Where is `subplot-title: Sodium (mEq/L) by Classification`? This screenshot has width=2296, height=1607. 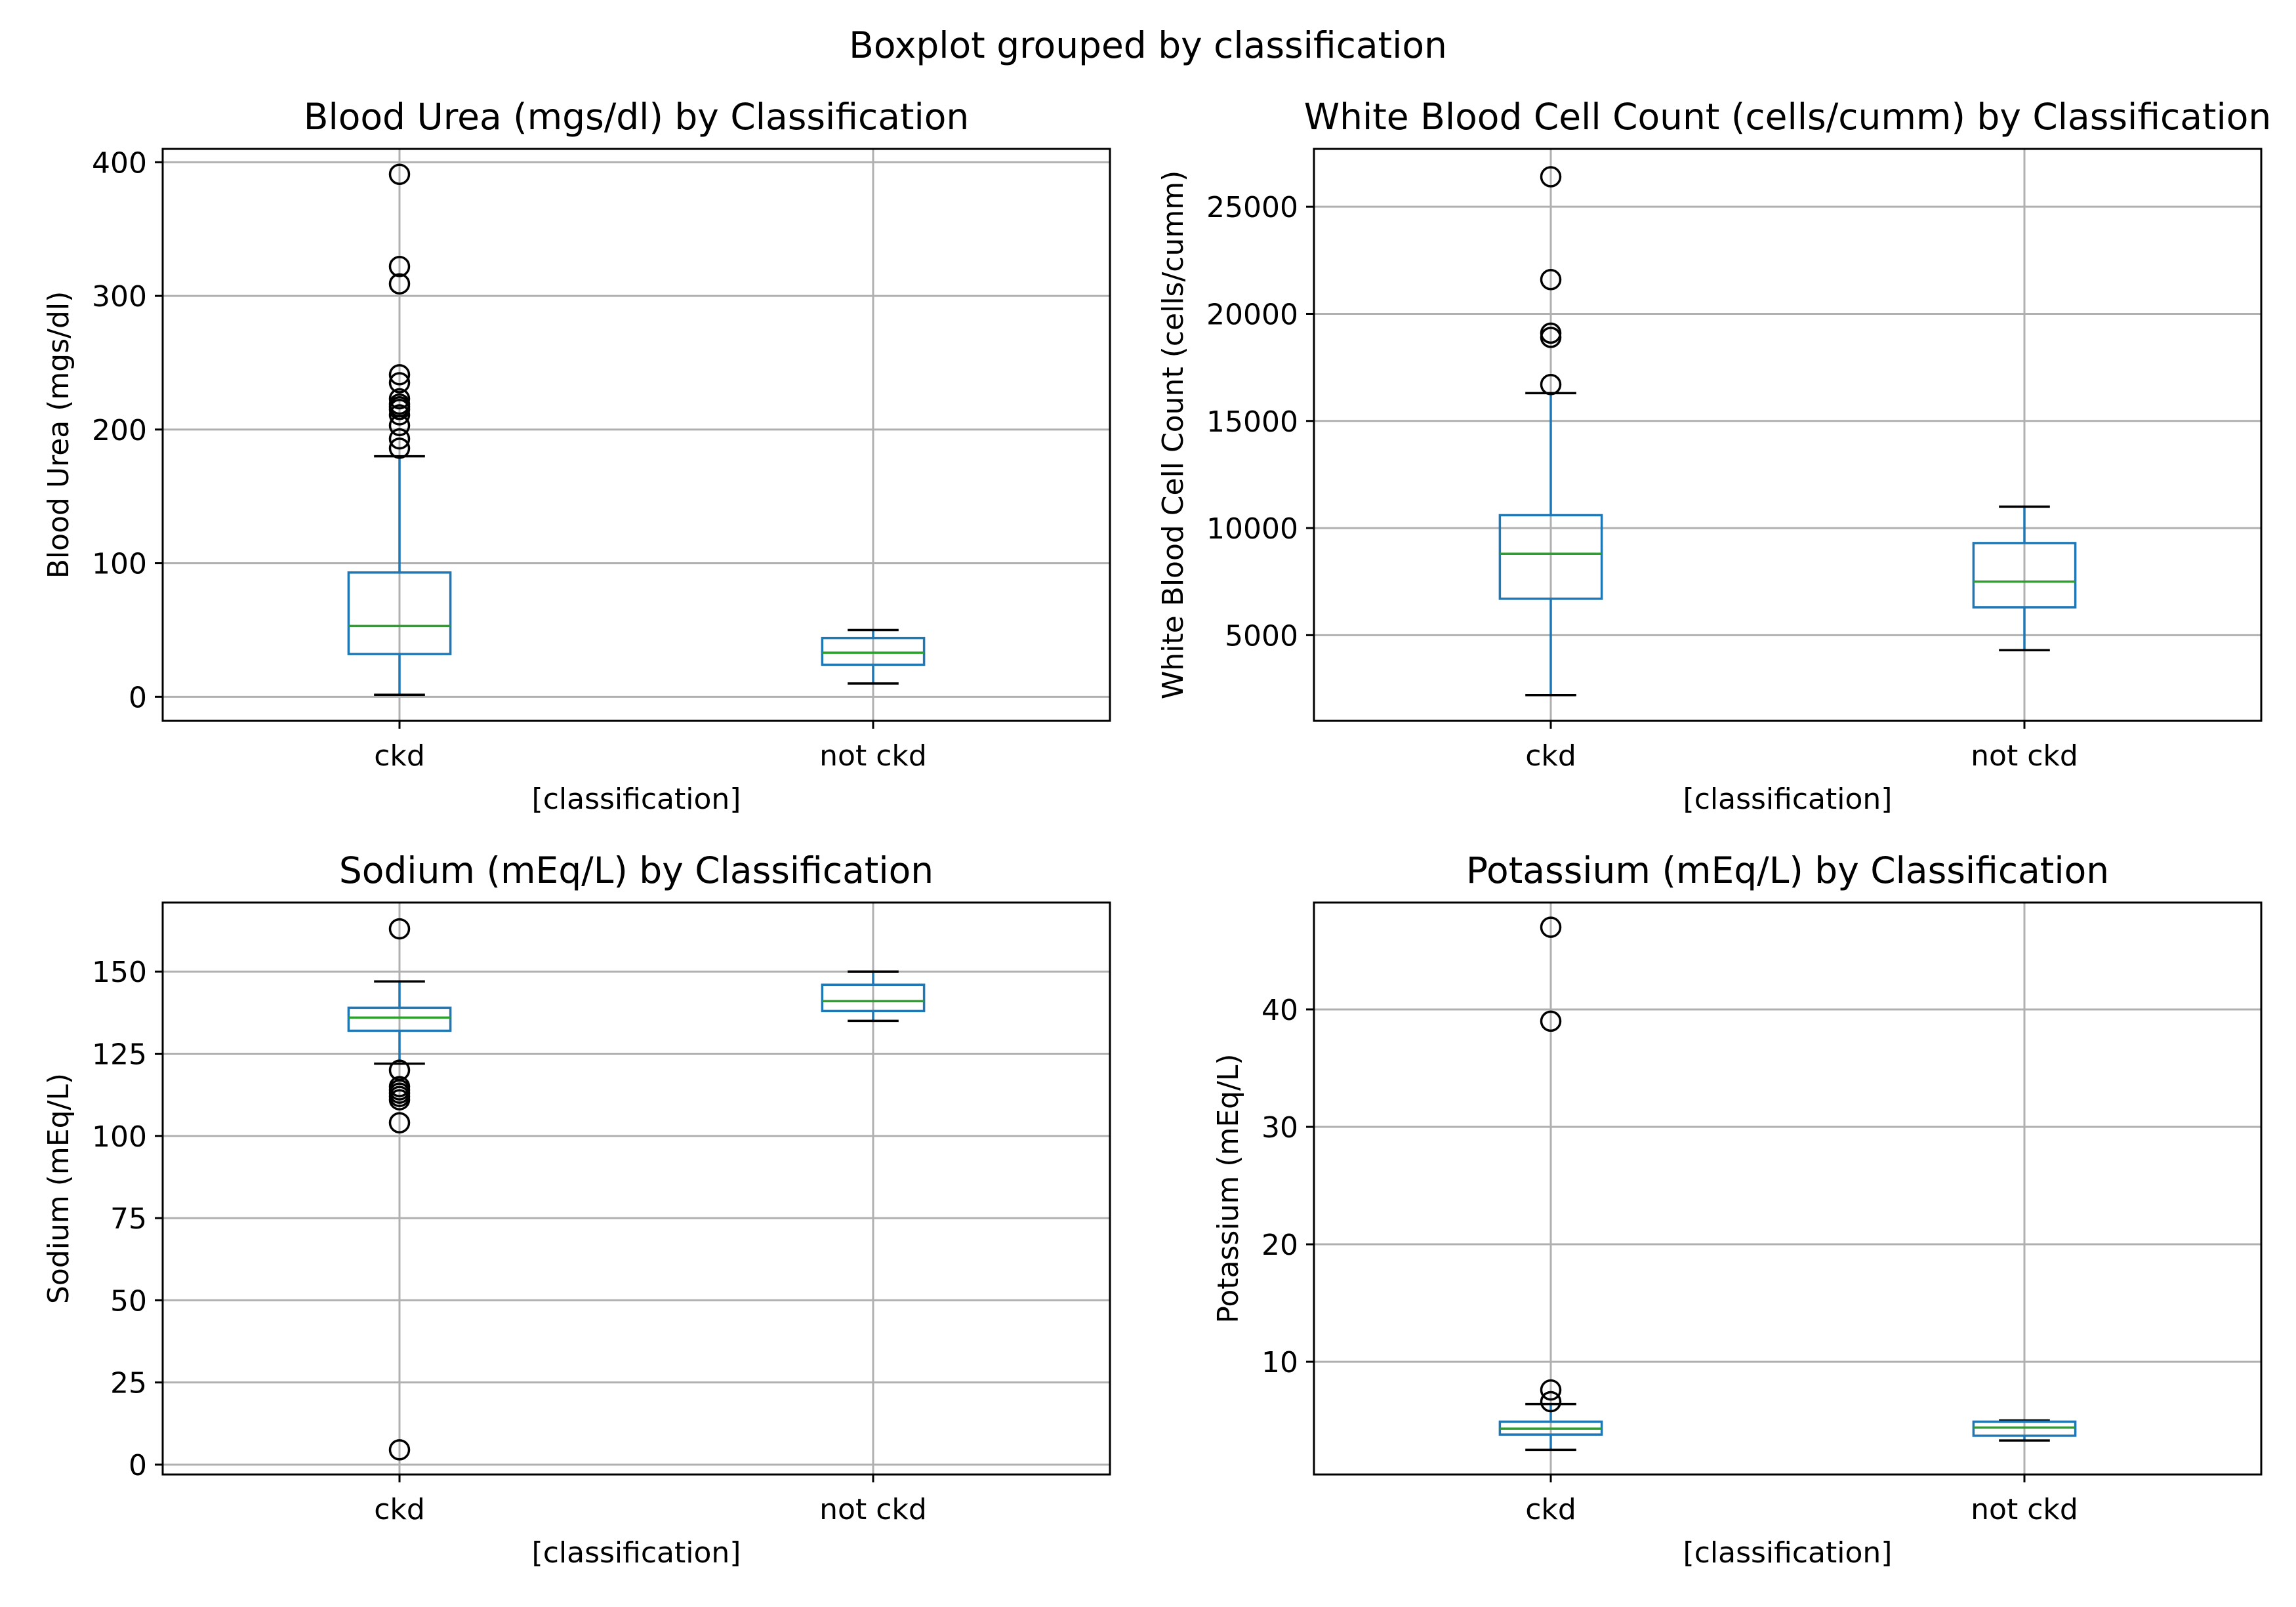
subplot-title: Sodium (mEq/L) by Classification is located at coordinates (636, 870).